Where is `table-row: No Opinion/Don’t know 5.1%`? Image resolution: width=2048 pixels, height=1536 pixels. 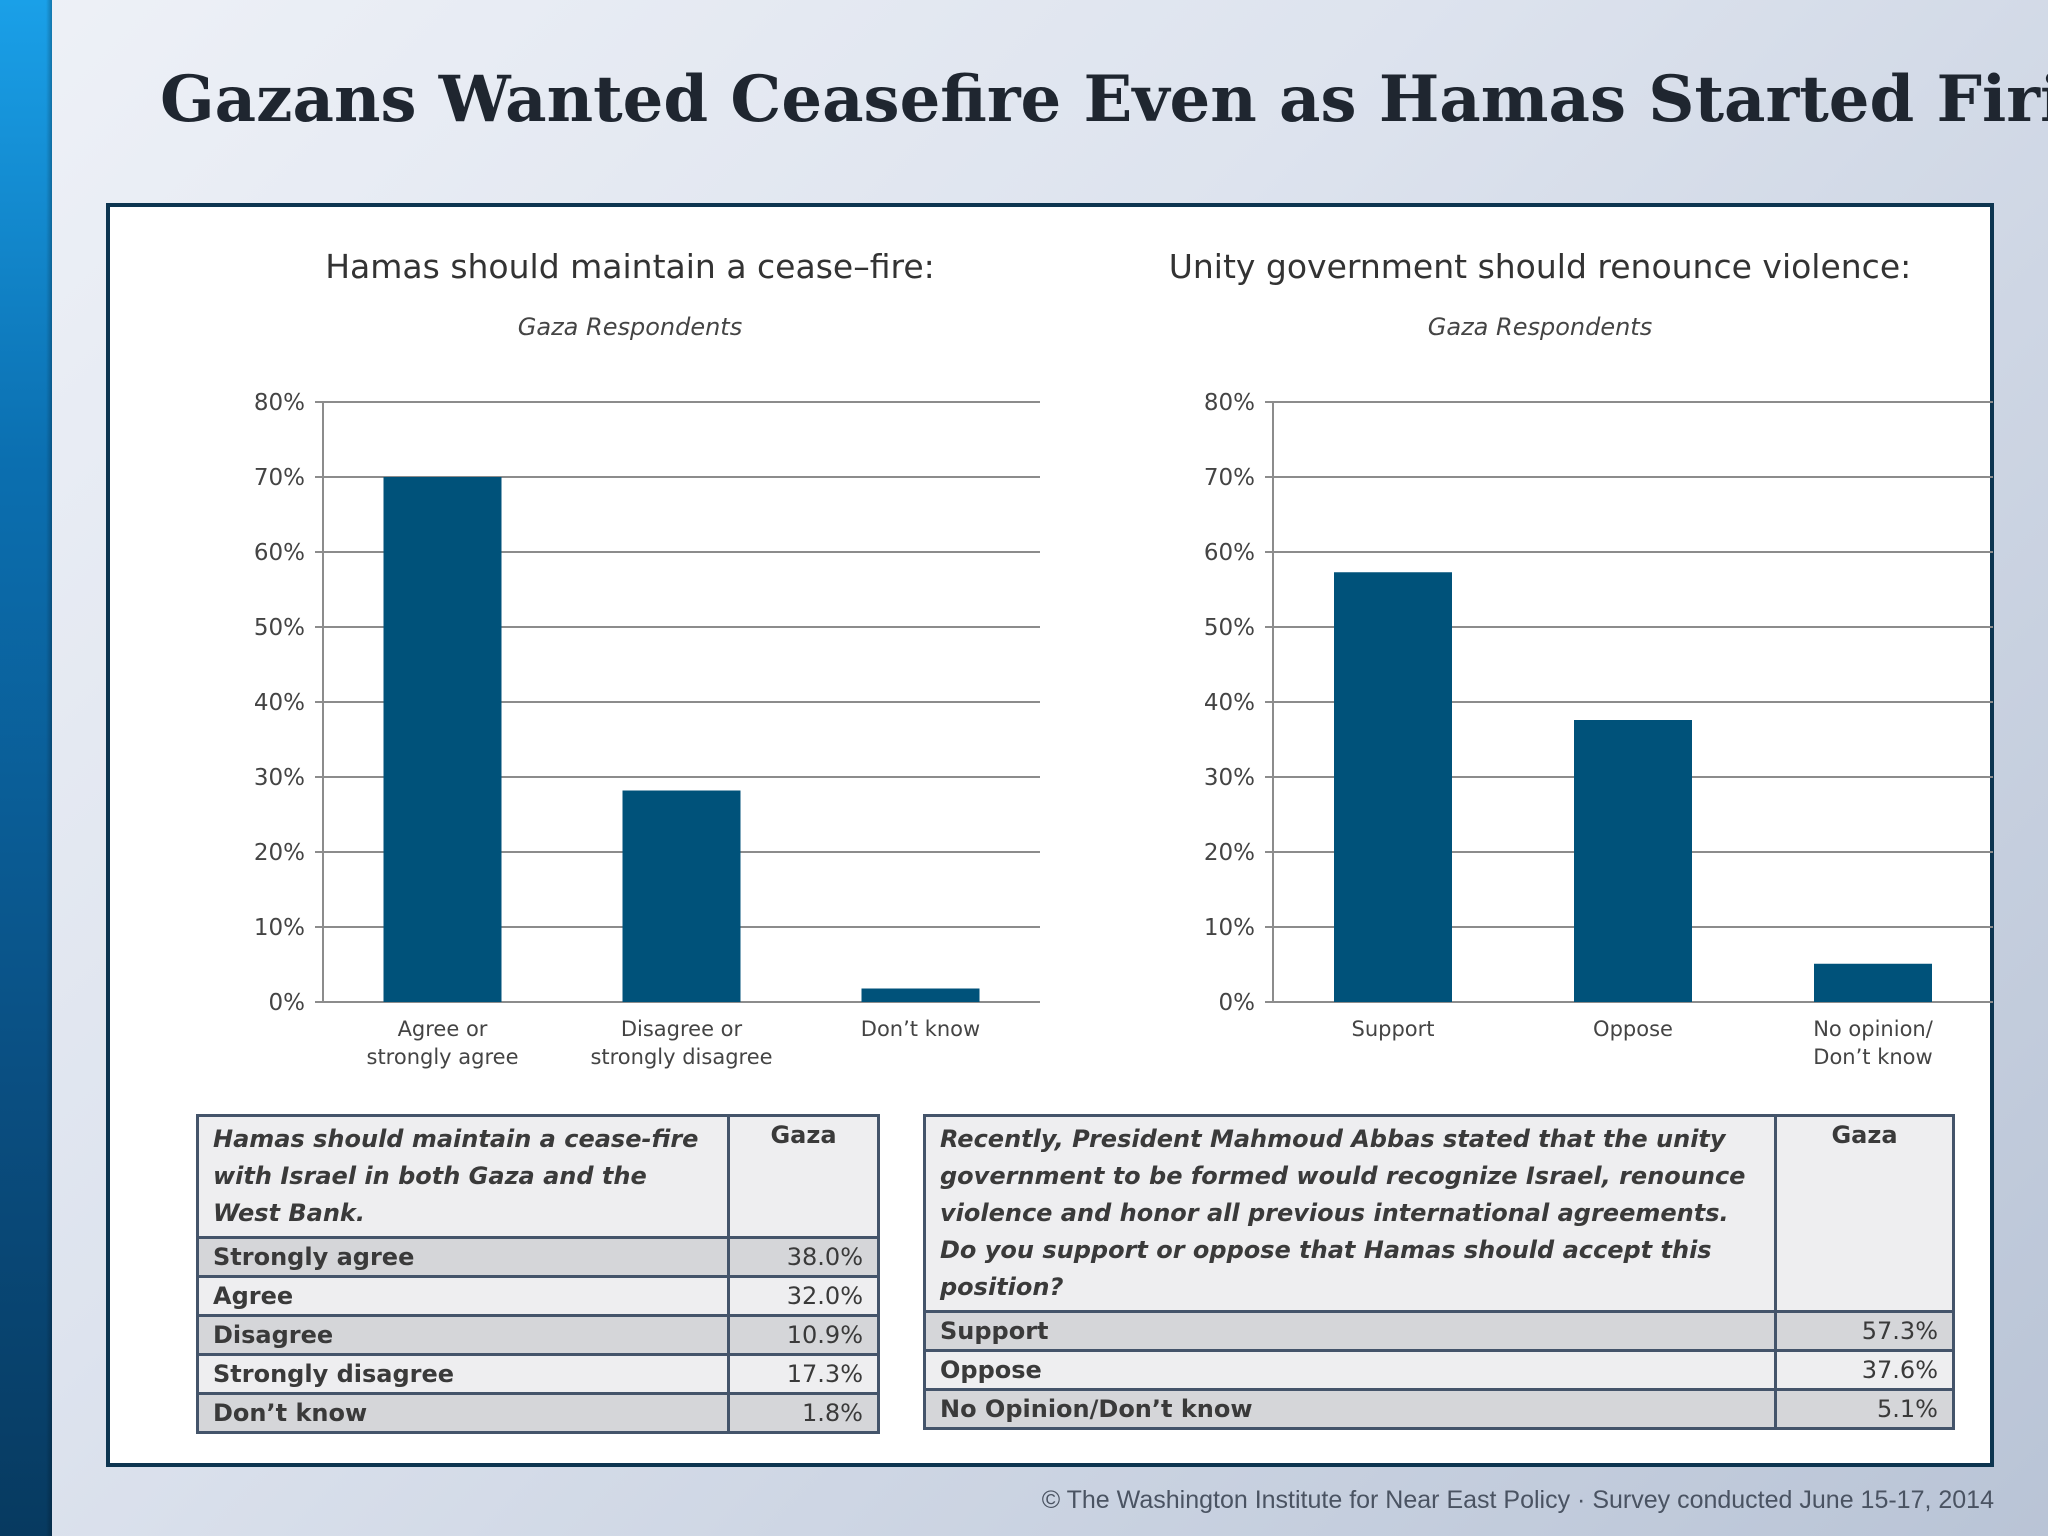 table-row: No Opinion/Don’t know 5.1% is located at coordinates (1439, 1409).